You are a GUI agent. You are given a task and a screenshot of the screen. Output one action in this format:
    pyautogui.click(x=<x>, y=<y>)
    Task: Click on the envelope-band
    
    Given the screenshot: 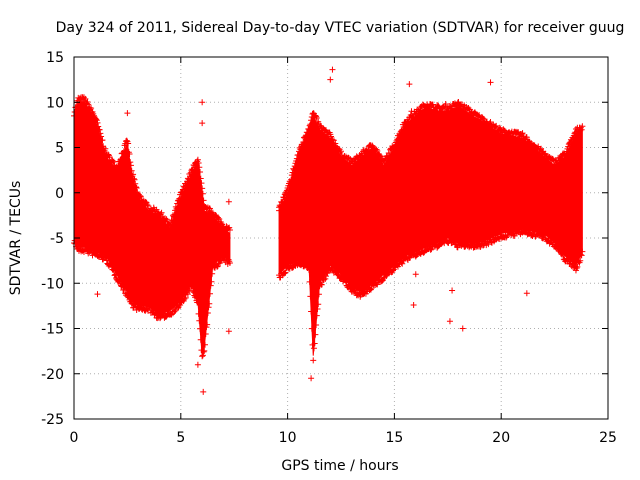 What is the action you would take?
    pyautogui.click(x=152, y=228)
    